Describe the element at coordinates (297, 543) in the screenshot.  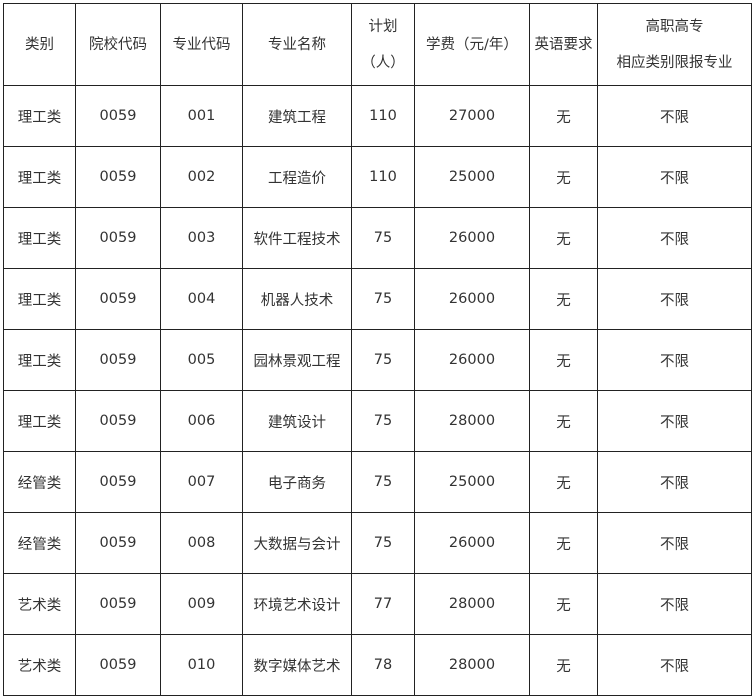
I see `cell-major-name: 大数据与会计` at that location.